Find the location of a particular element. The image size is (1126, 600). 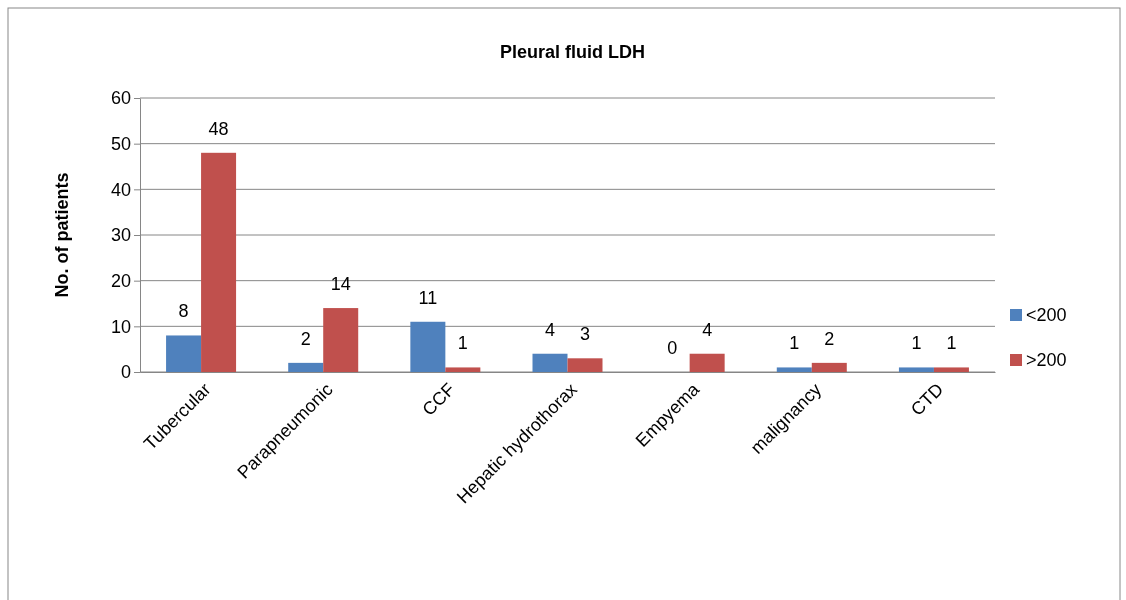

y-tick-label: 40 is located at coordinates (120, 189).